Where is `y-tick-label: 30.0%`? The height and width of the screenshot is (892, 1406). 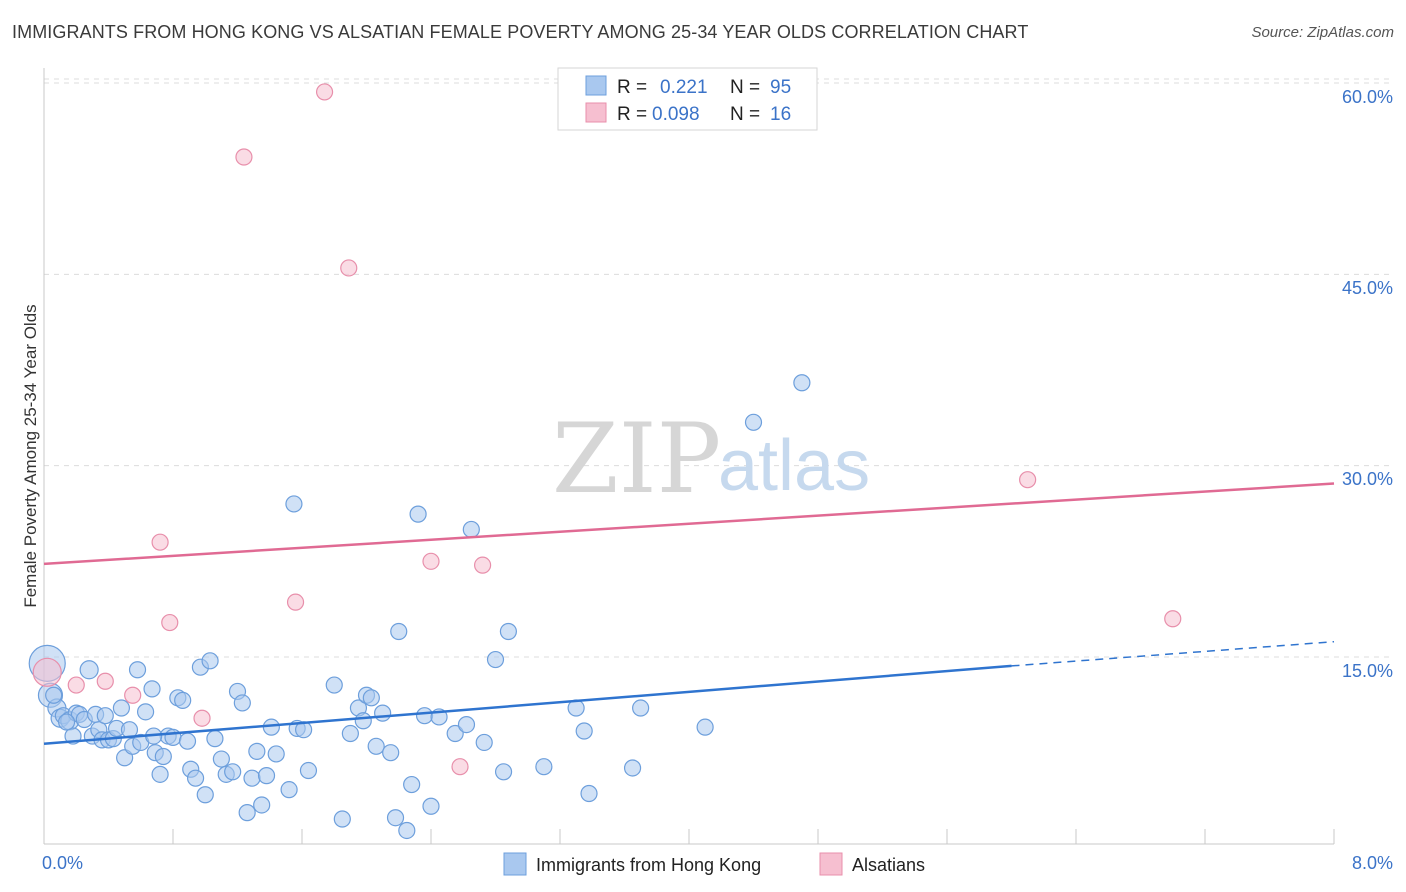 y-tick-label: 30.0% is located at coordinates (1367, 479).